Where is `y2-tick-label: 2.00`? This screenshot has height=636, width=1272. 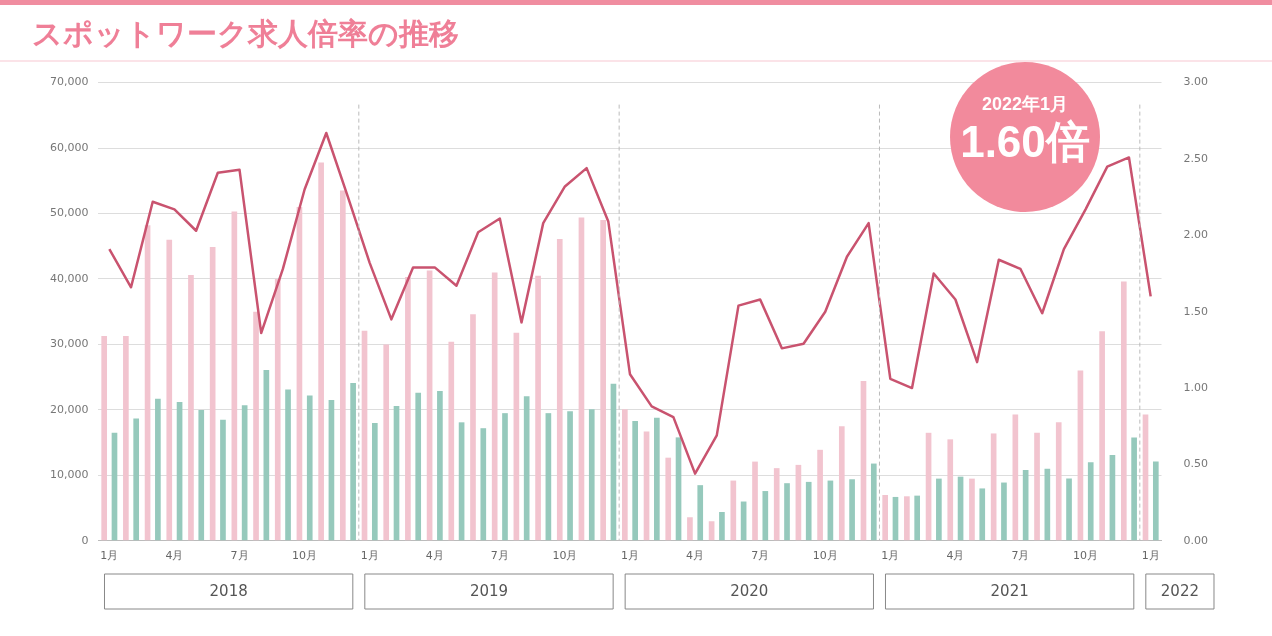
y2-tick-label: 2.00 is located at coordinates (1196, 235).